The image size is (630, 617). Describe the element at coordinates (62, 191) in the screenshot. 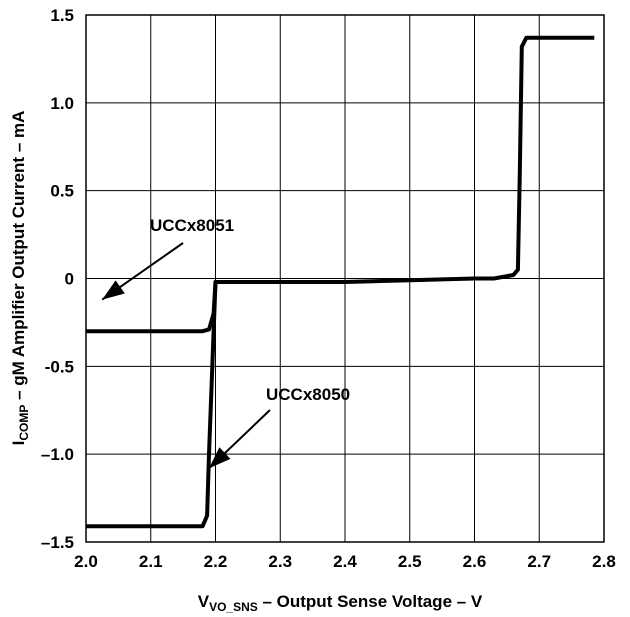

I see `y-tick-label: 0.5` at that location.